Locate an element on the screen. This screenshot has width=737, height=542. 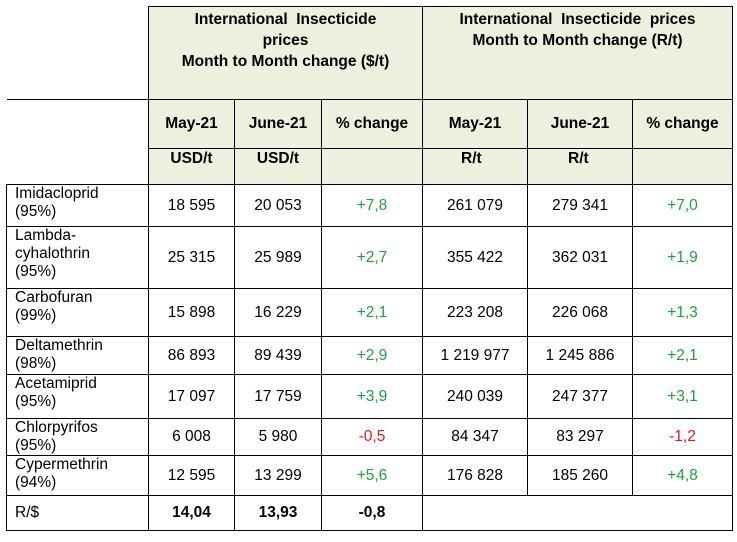
usd-may-price: 86 893 is located at coordinates (191, 355).